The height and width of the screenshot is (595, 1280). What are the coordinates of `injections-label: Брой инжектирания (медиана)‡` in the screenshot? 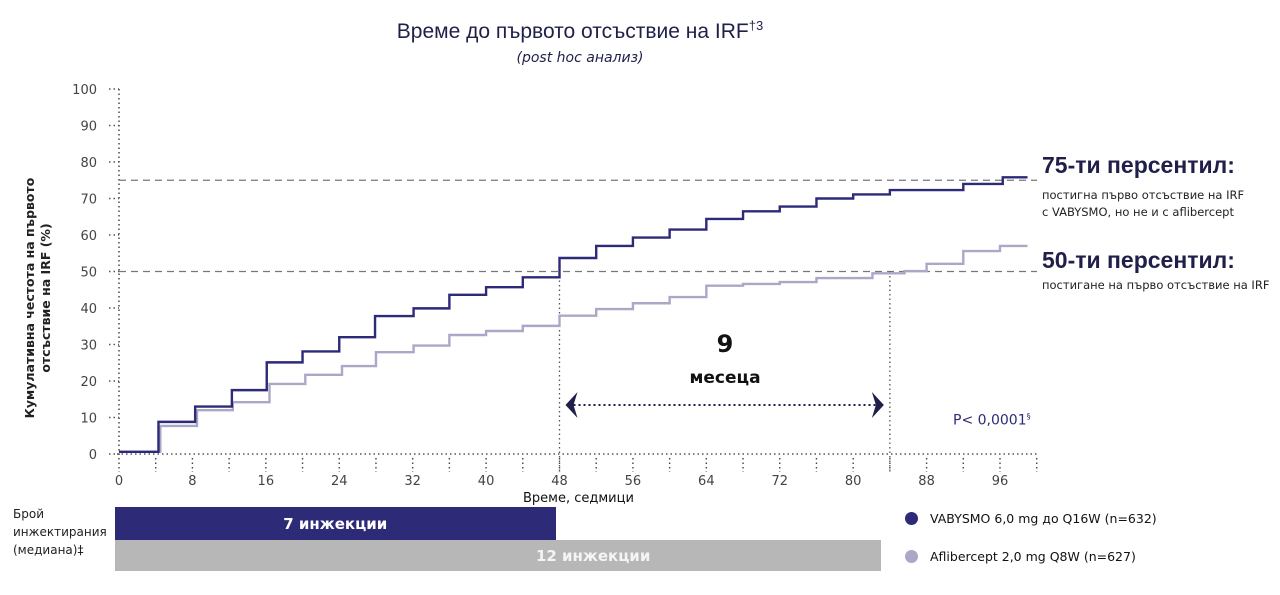 It's located at (60, 532).